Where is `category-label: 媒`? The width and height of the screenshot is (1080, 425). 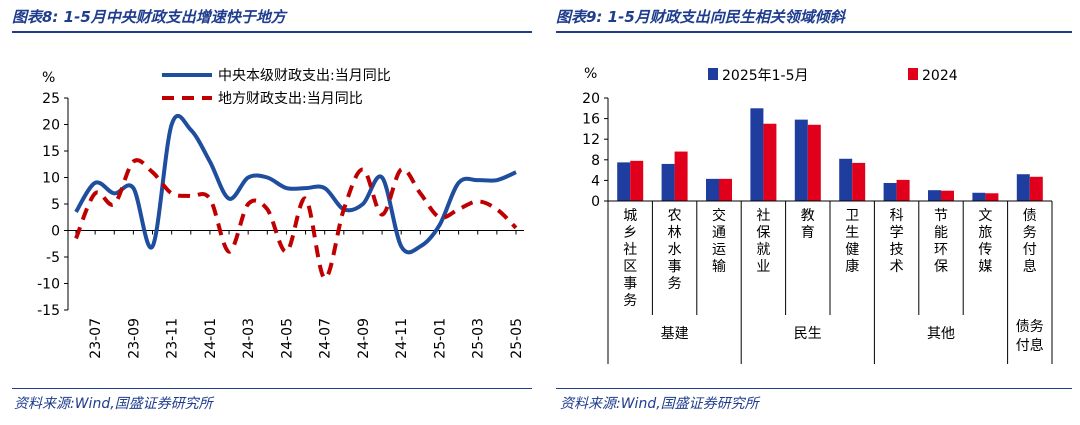
category-label: 媒 is located at coordinates (985, 267).